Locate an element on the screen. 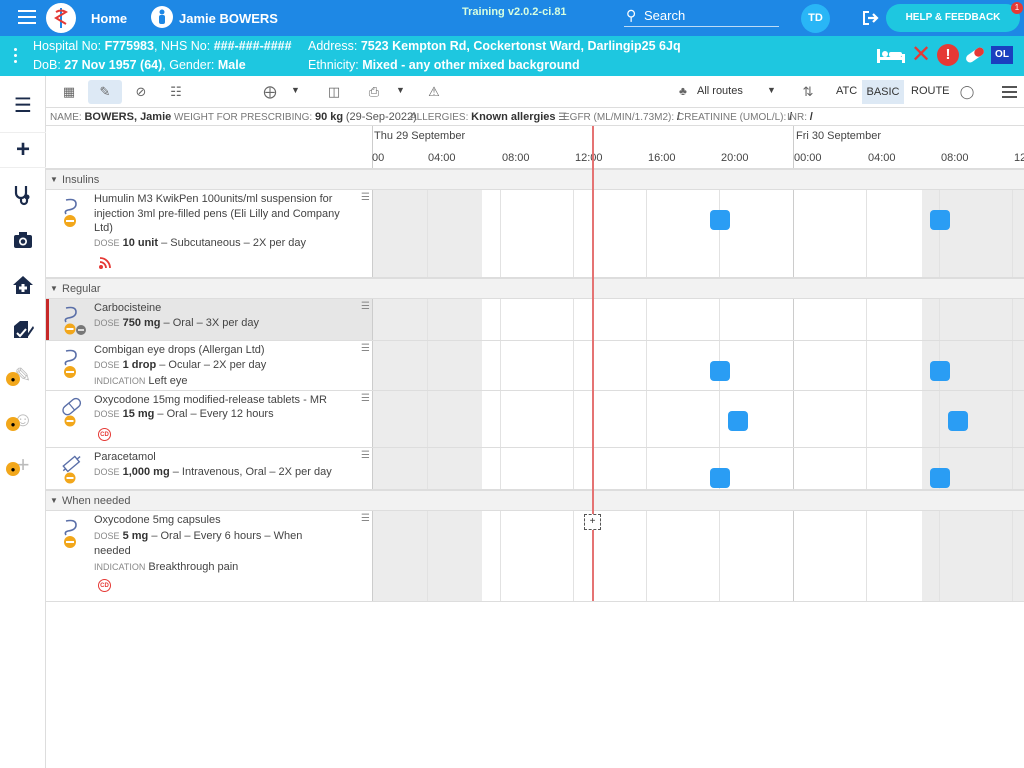  basic-tab: BASIC is located at coordinates (883, 92).